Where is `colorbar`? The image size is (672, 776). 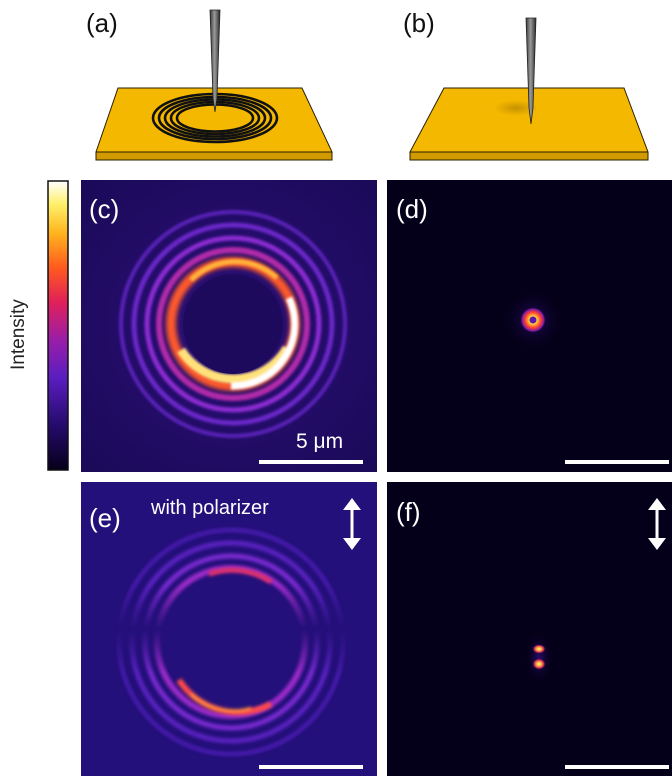 colorbar is located at coordinates (58, 325).